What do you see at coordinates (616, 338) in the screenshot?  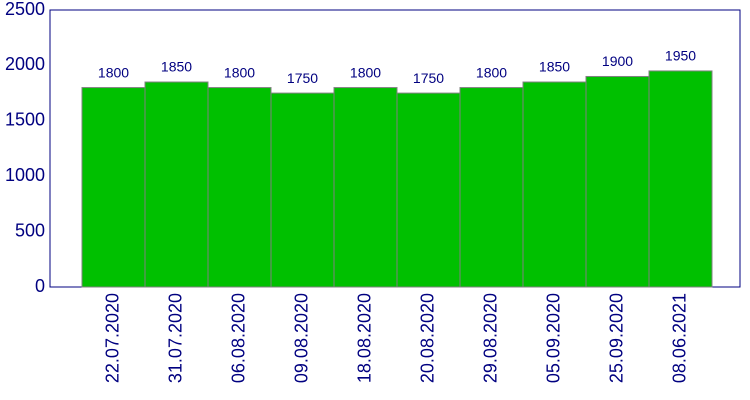 I see `x-tick-label: 25.09.2020` at bounding box center [616, 338].